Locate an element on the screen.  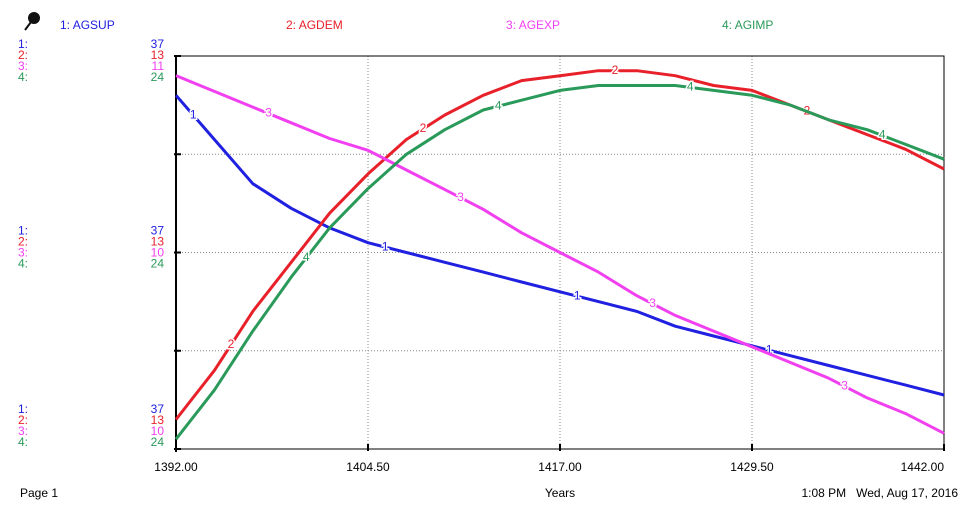
footer-page: Page 1 is located at coordinates (39, 493).